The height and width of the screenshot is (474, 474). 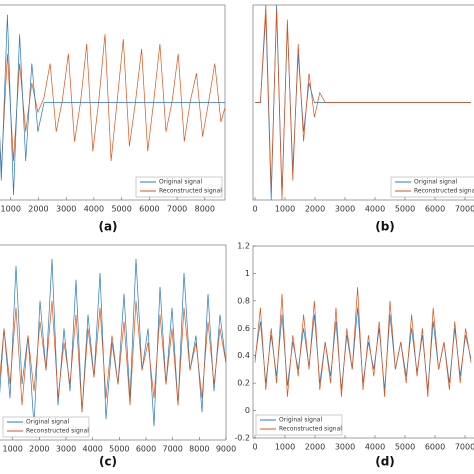 What do you see at coordinates (108, 462) in the screenshot?
I see `panel-caption: (c)` at bounding box center [108, 462].